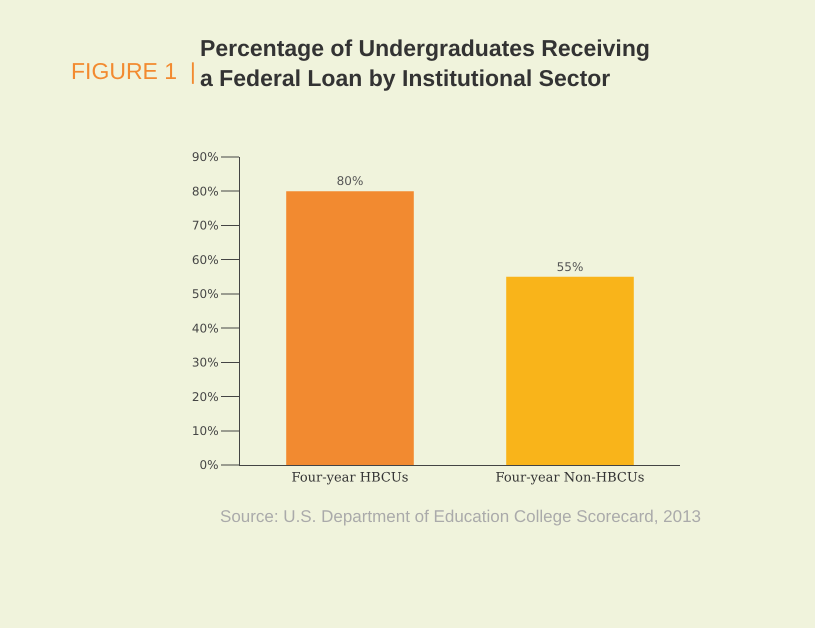 The width and height of the screenshot is (815, 628). What do you see at coordinates (205, 225) in the screenshot?
I see `y-tick-label: 70%` at bounding box center [205, 225].